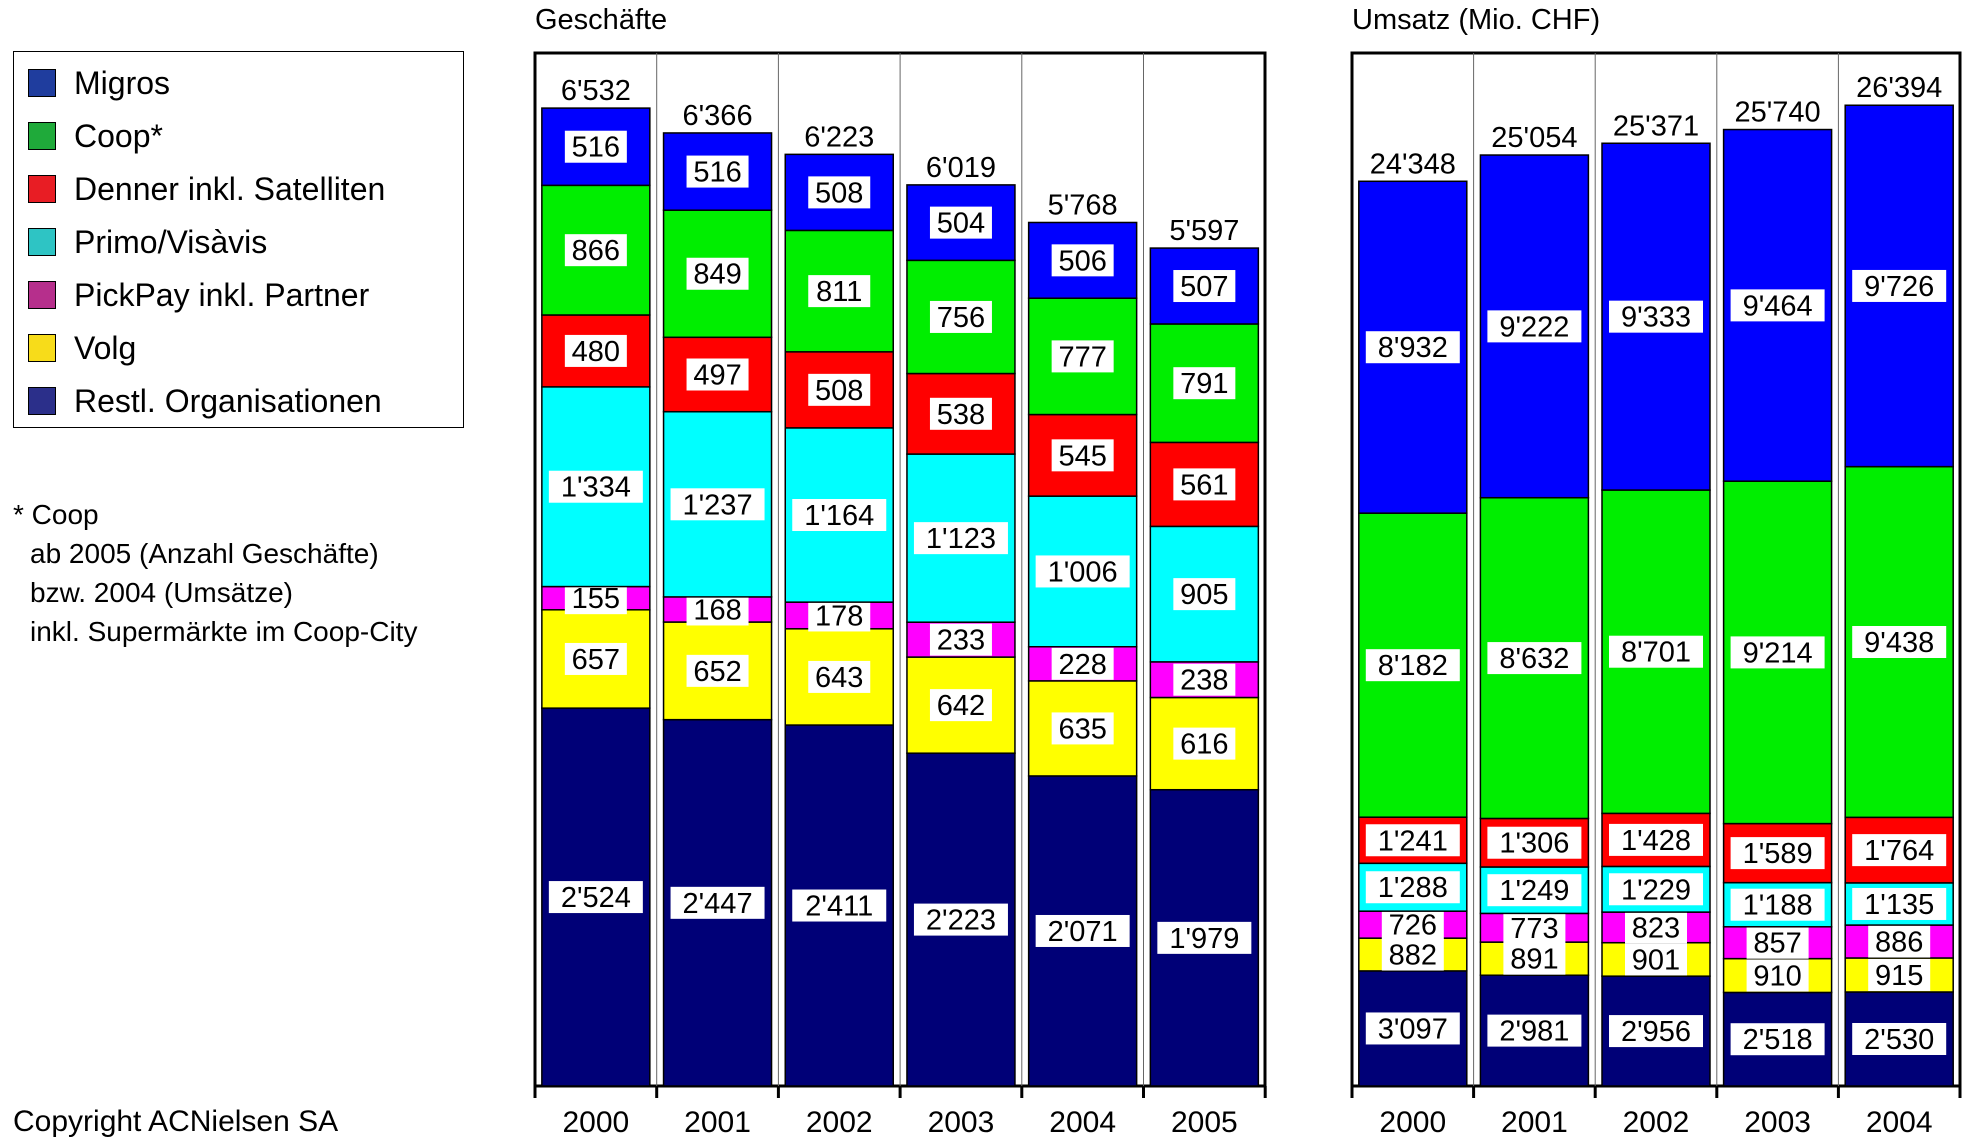 Image resolution: width=1966 pixels, height=1140 pixels. I want to click on stores-data-label: 504, so click(961, 224).